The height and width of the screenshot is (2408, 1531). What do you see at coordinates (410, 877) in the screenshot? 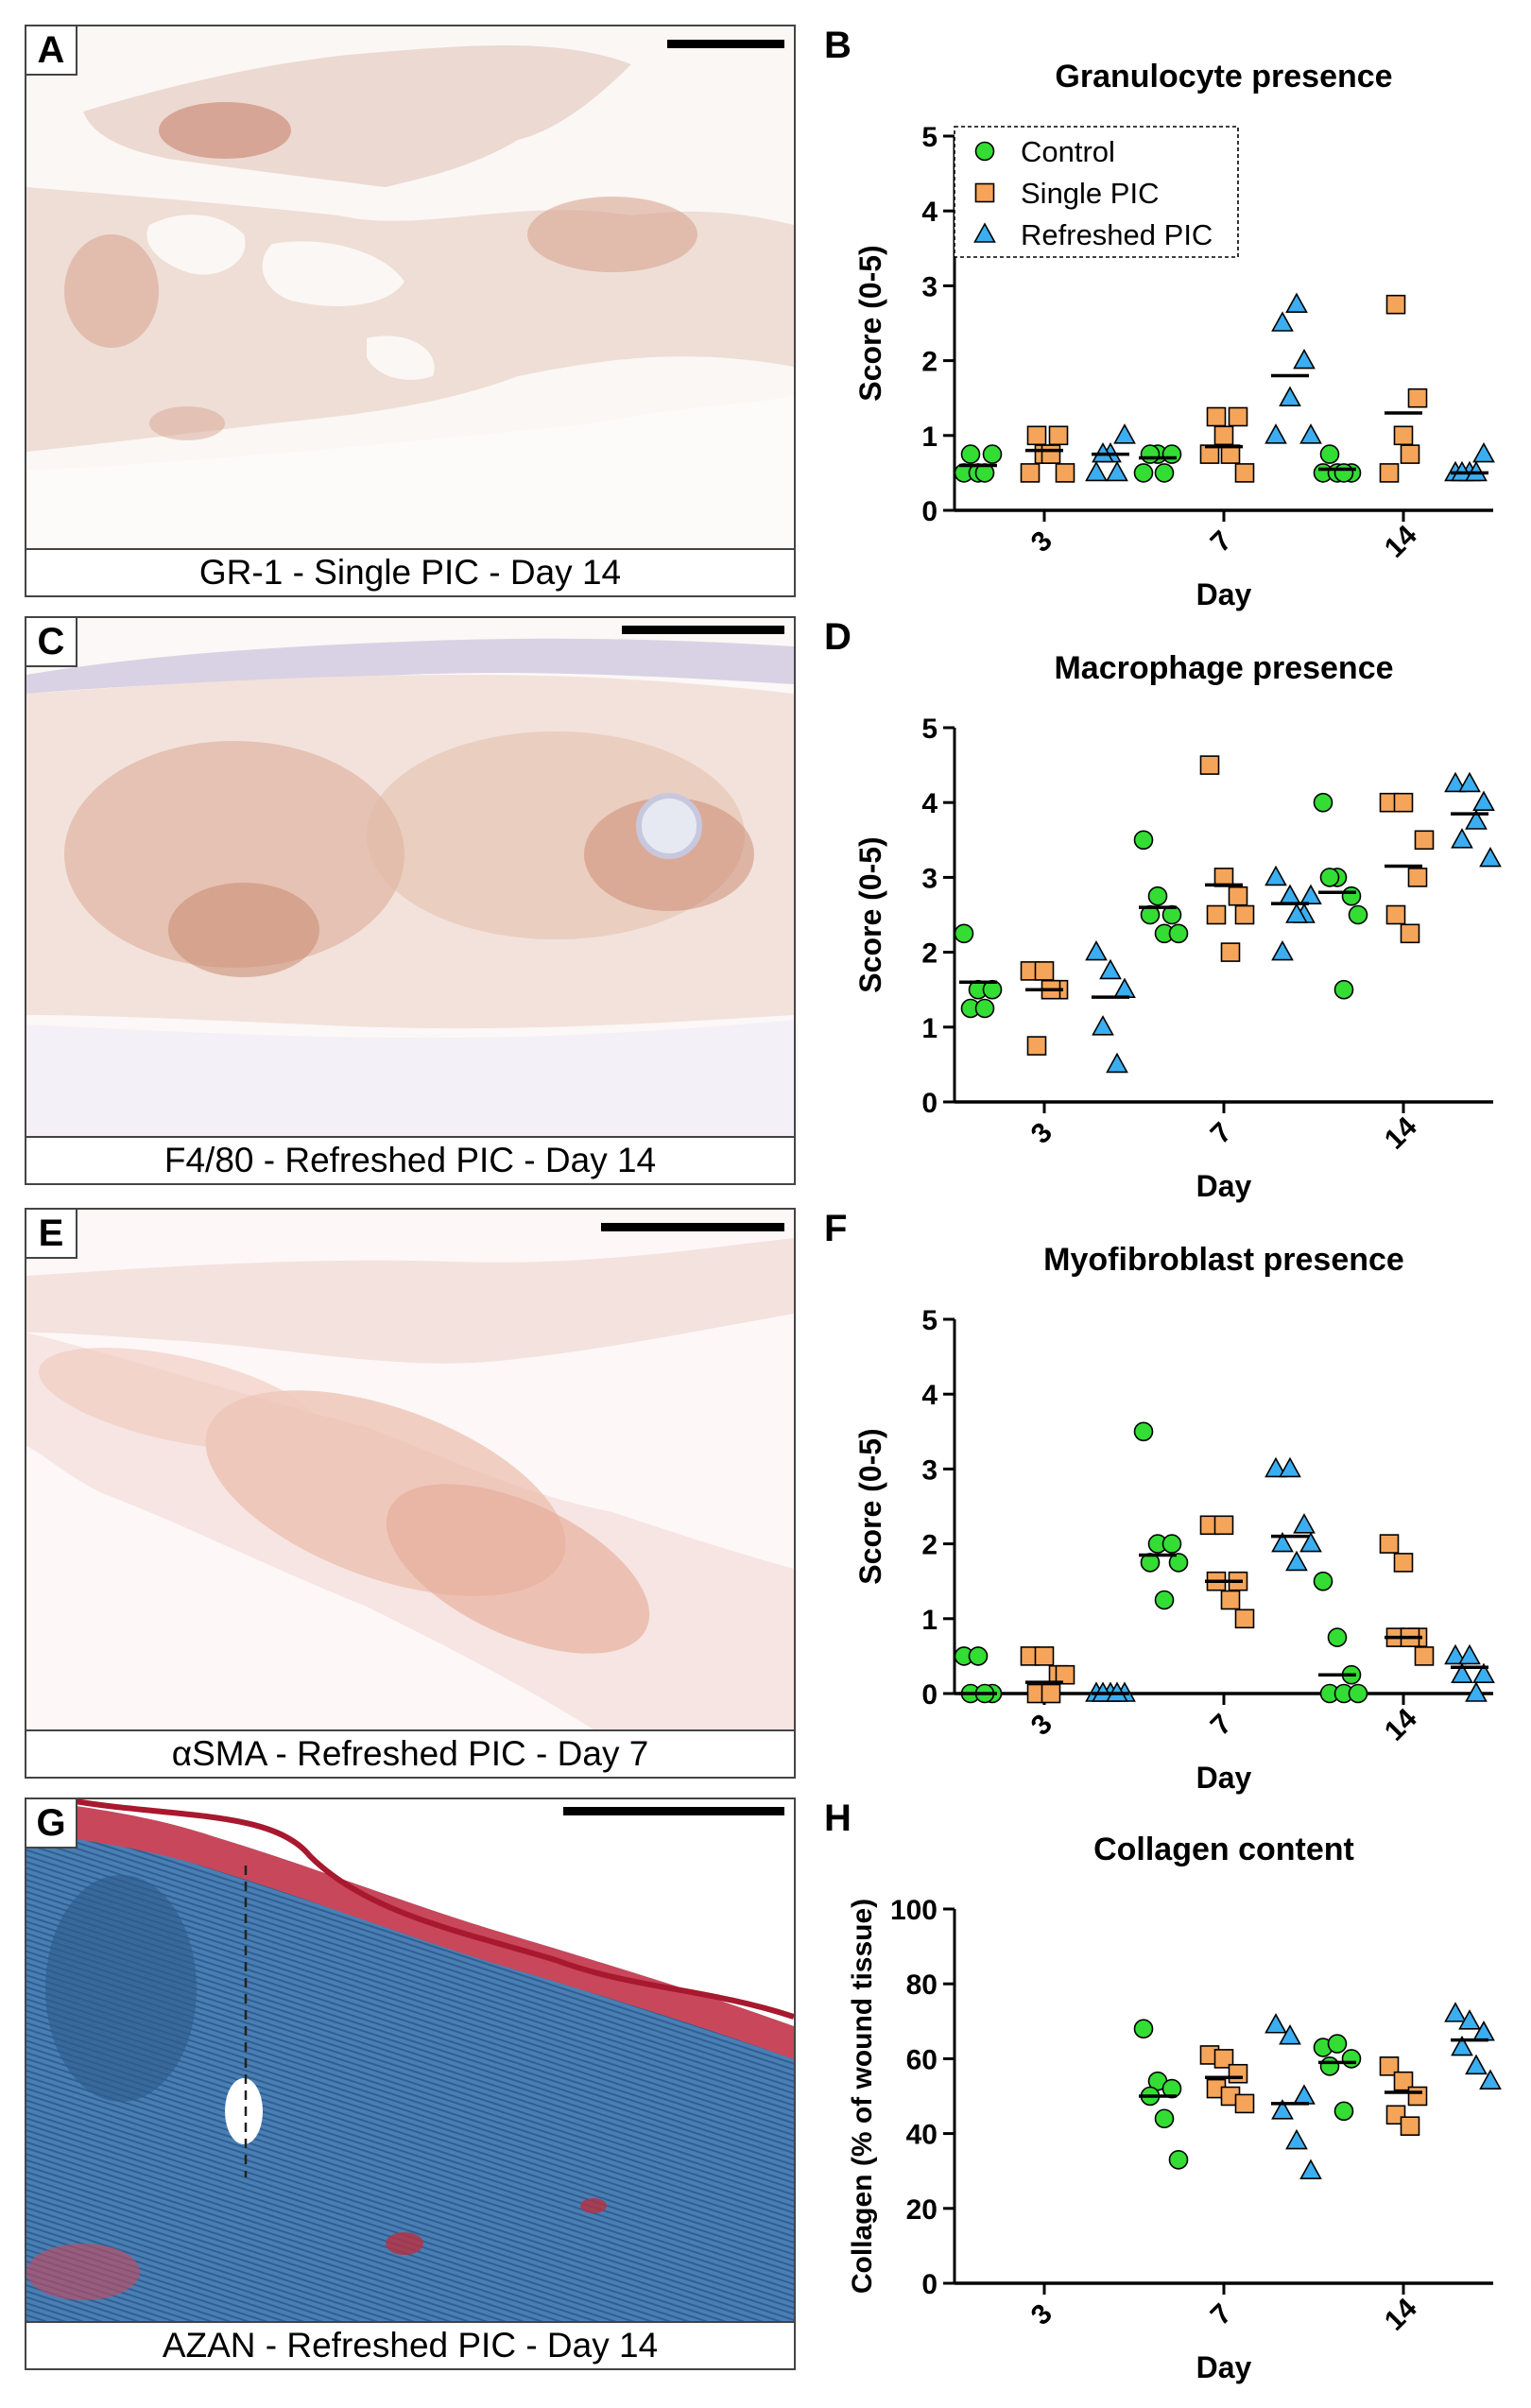
I see `f480-histology-photo` at bounding box center [410, 877].